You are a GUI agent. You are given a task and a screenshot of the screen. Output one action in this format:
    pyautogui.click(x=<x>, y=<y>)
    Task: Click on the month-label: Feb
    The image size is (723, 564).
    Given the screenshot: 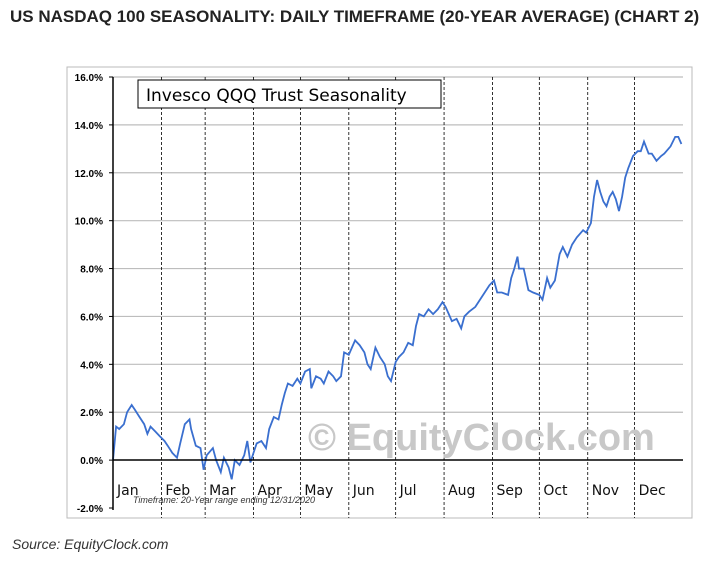 What is the action you would take?
    pyautogui.click(x=177, y=491)
    